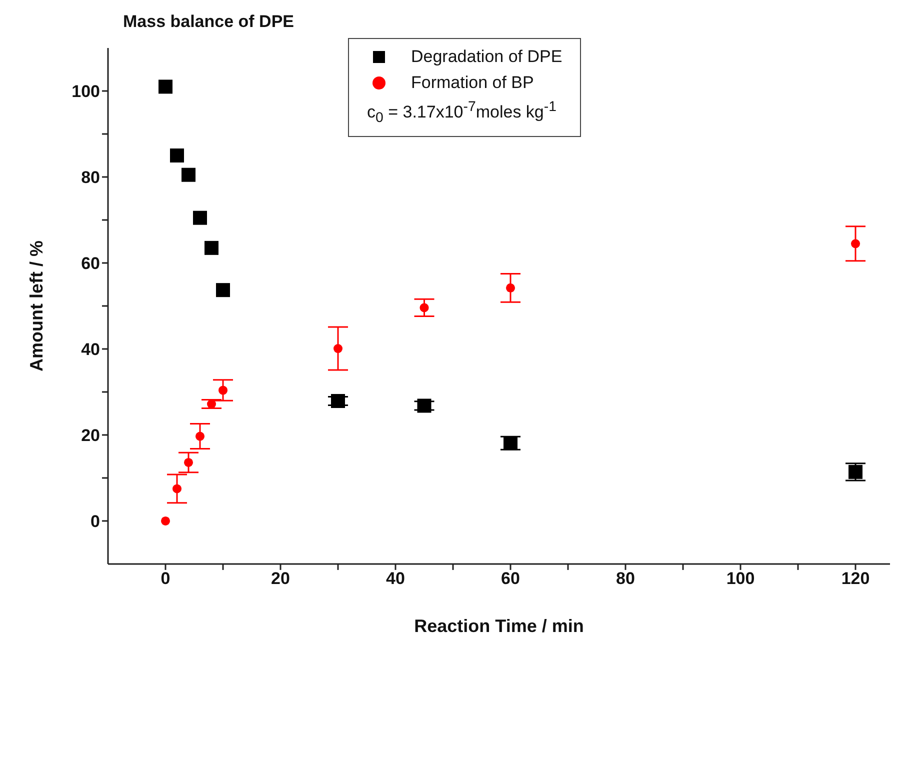 This screenshot has height=771, width=906. What do you see at coordinates (95, 521) in the screenshot?
I see `y-tick-label: 0` at bounding box center [95, 521].